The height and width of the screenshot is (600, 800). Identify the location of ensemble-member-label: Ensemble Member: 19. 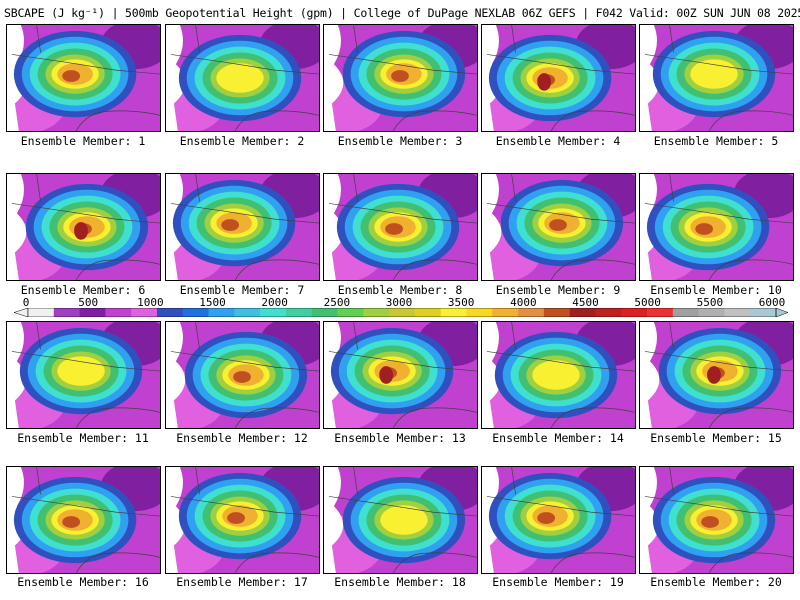
(558, 582).